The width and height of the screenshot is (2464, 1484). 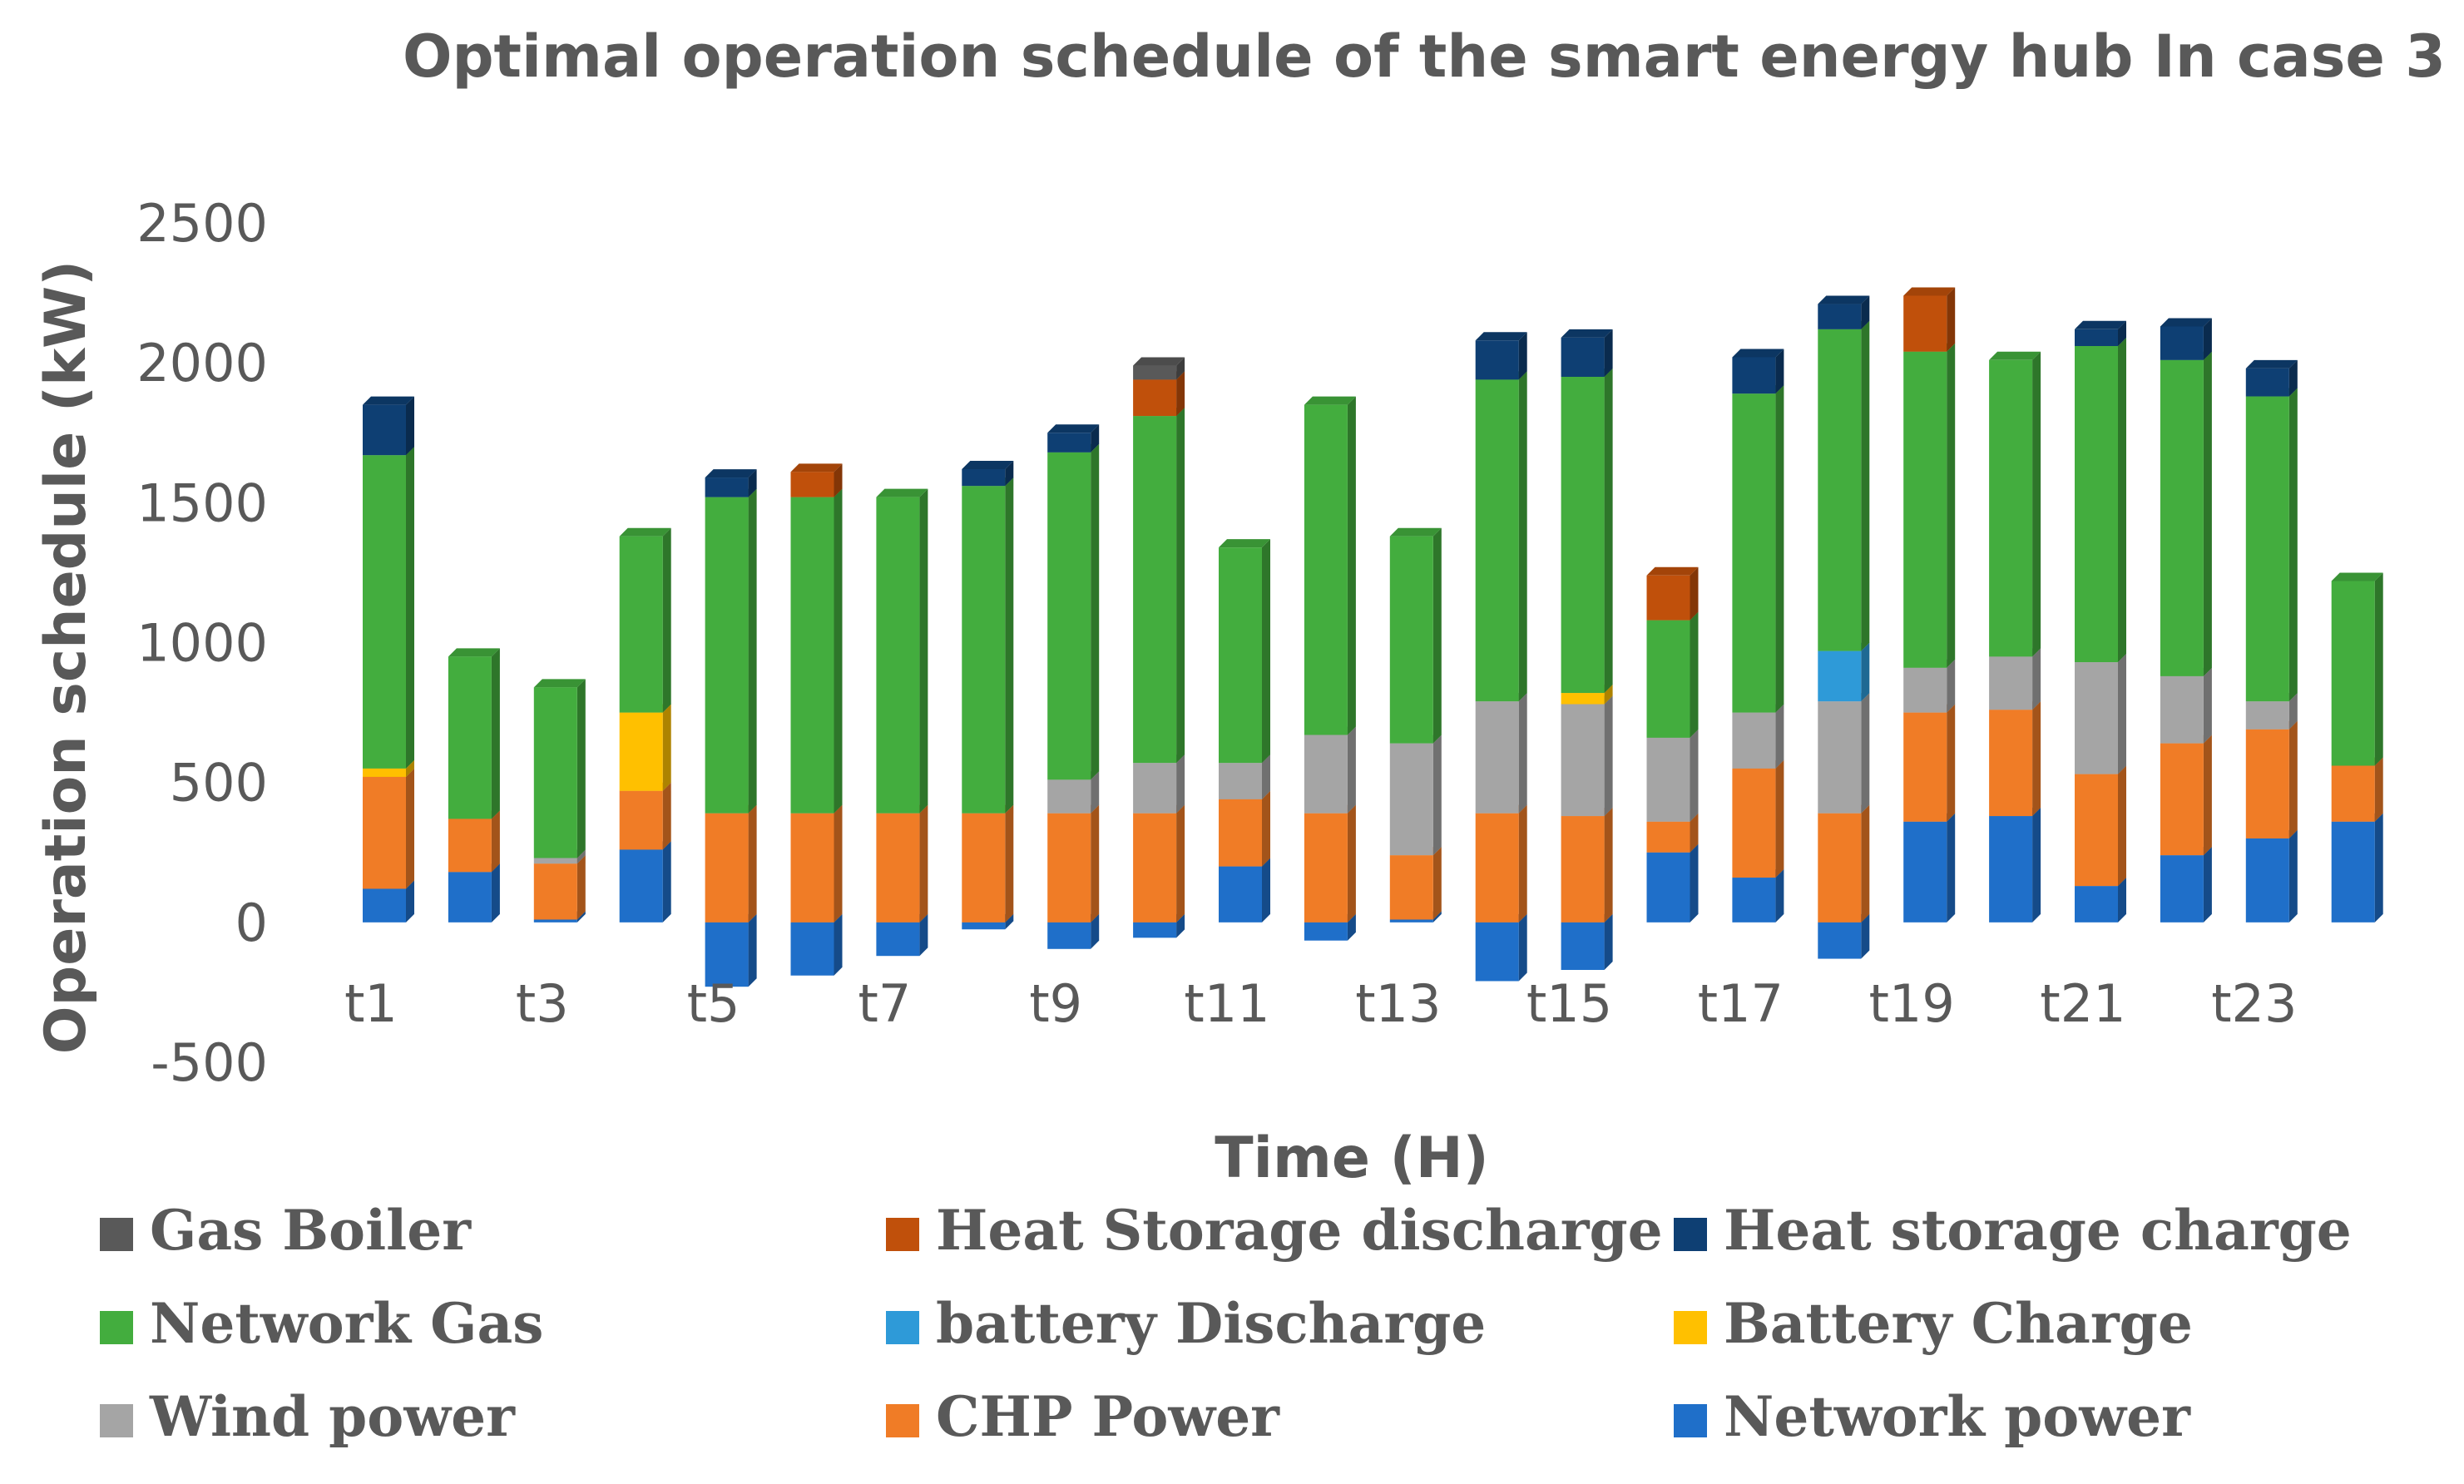 I want to click on legend-item: Heat Storage discharge, so click(x=1274, y=1230).